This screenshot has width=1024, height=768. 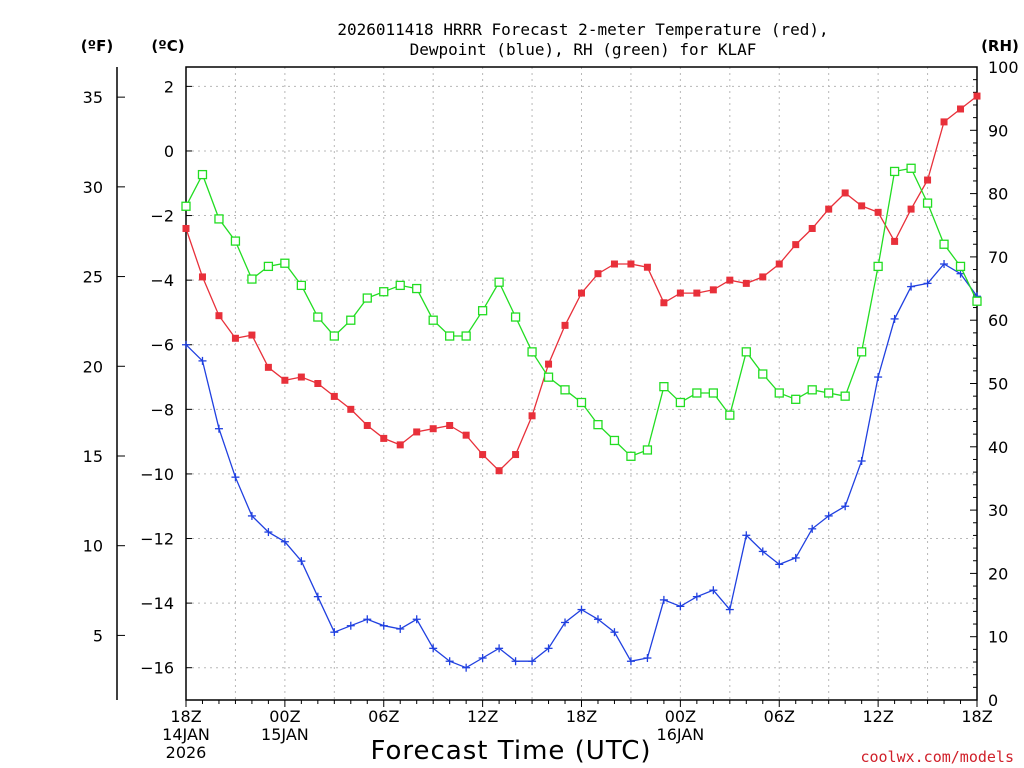 I want to click on rh-unit-label: (RH), so click(x=1000, y=46).